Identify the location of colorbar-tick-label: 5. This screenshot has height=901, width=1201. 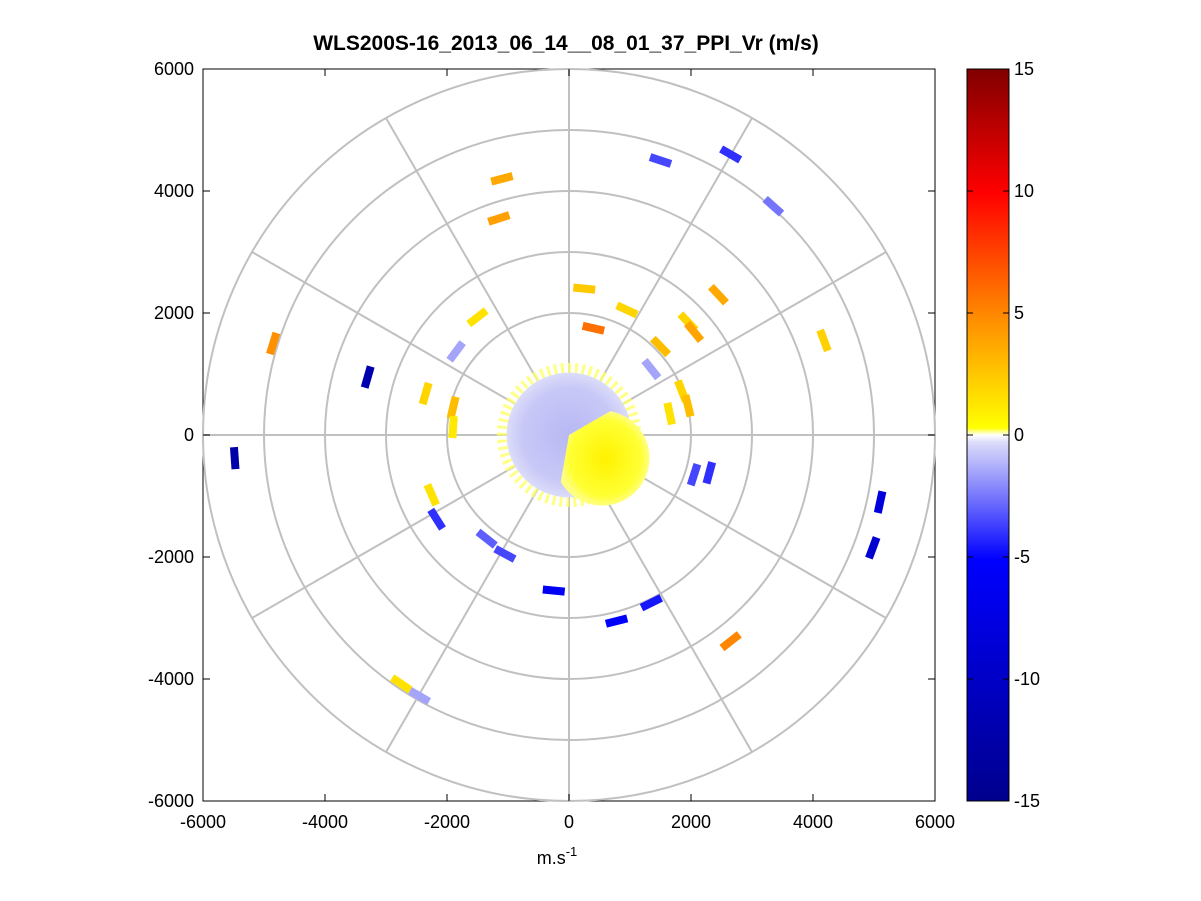
(1019, 313).